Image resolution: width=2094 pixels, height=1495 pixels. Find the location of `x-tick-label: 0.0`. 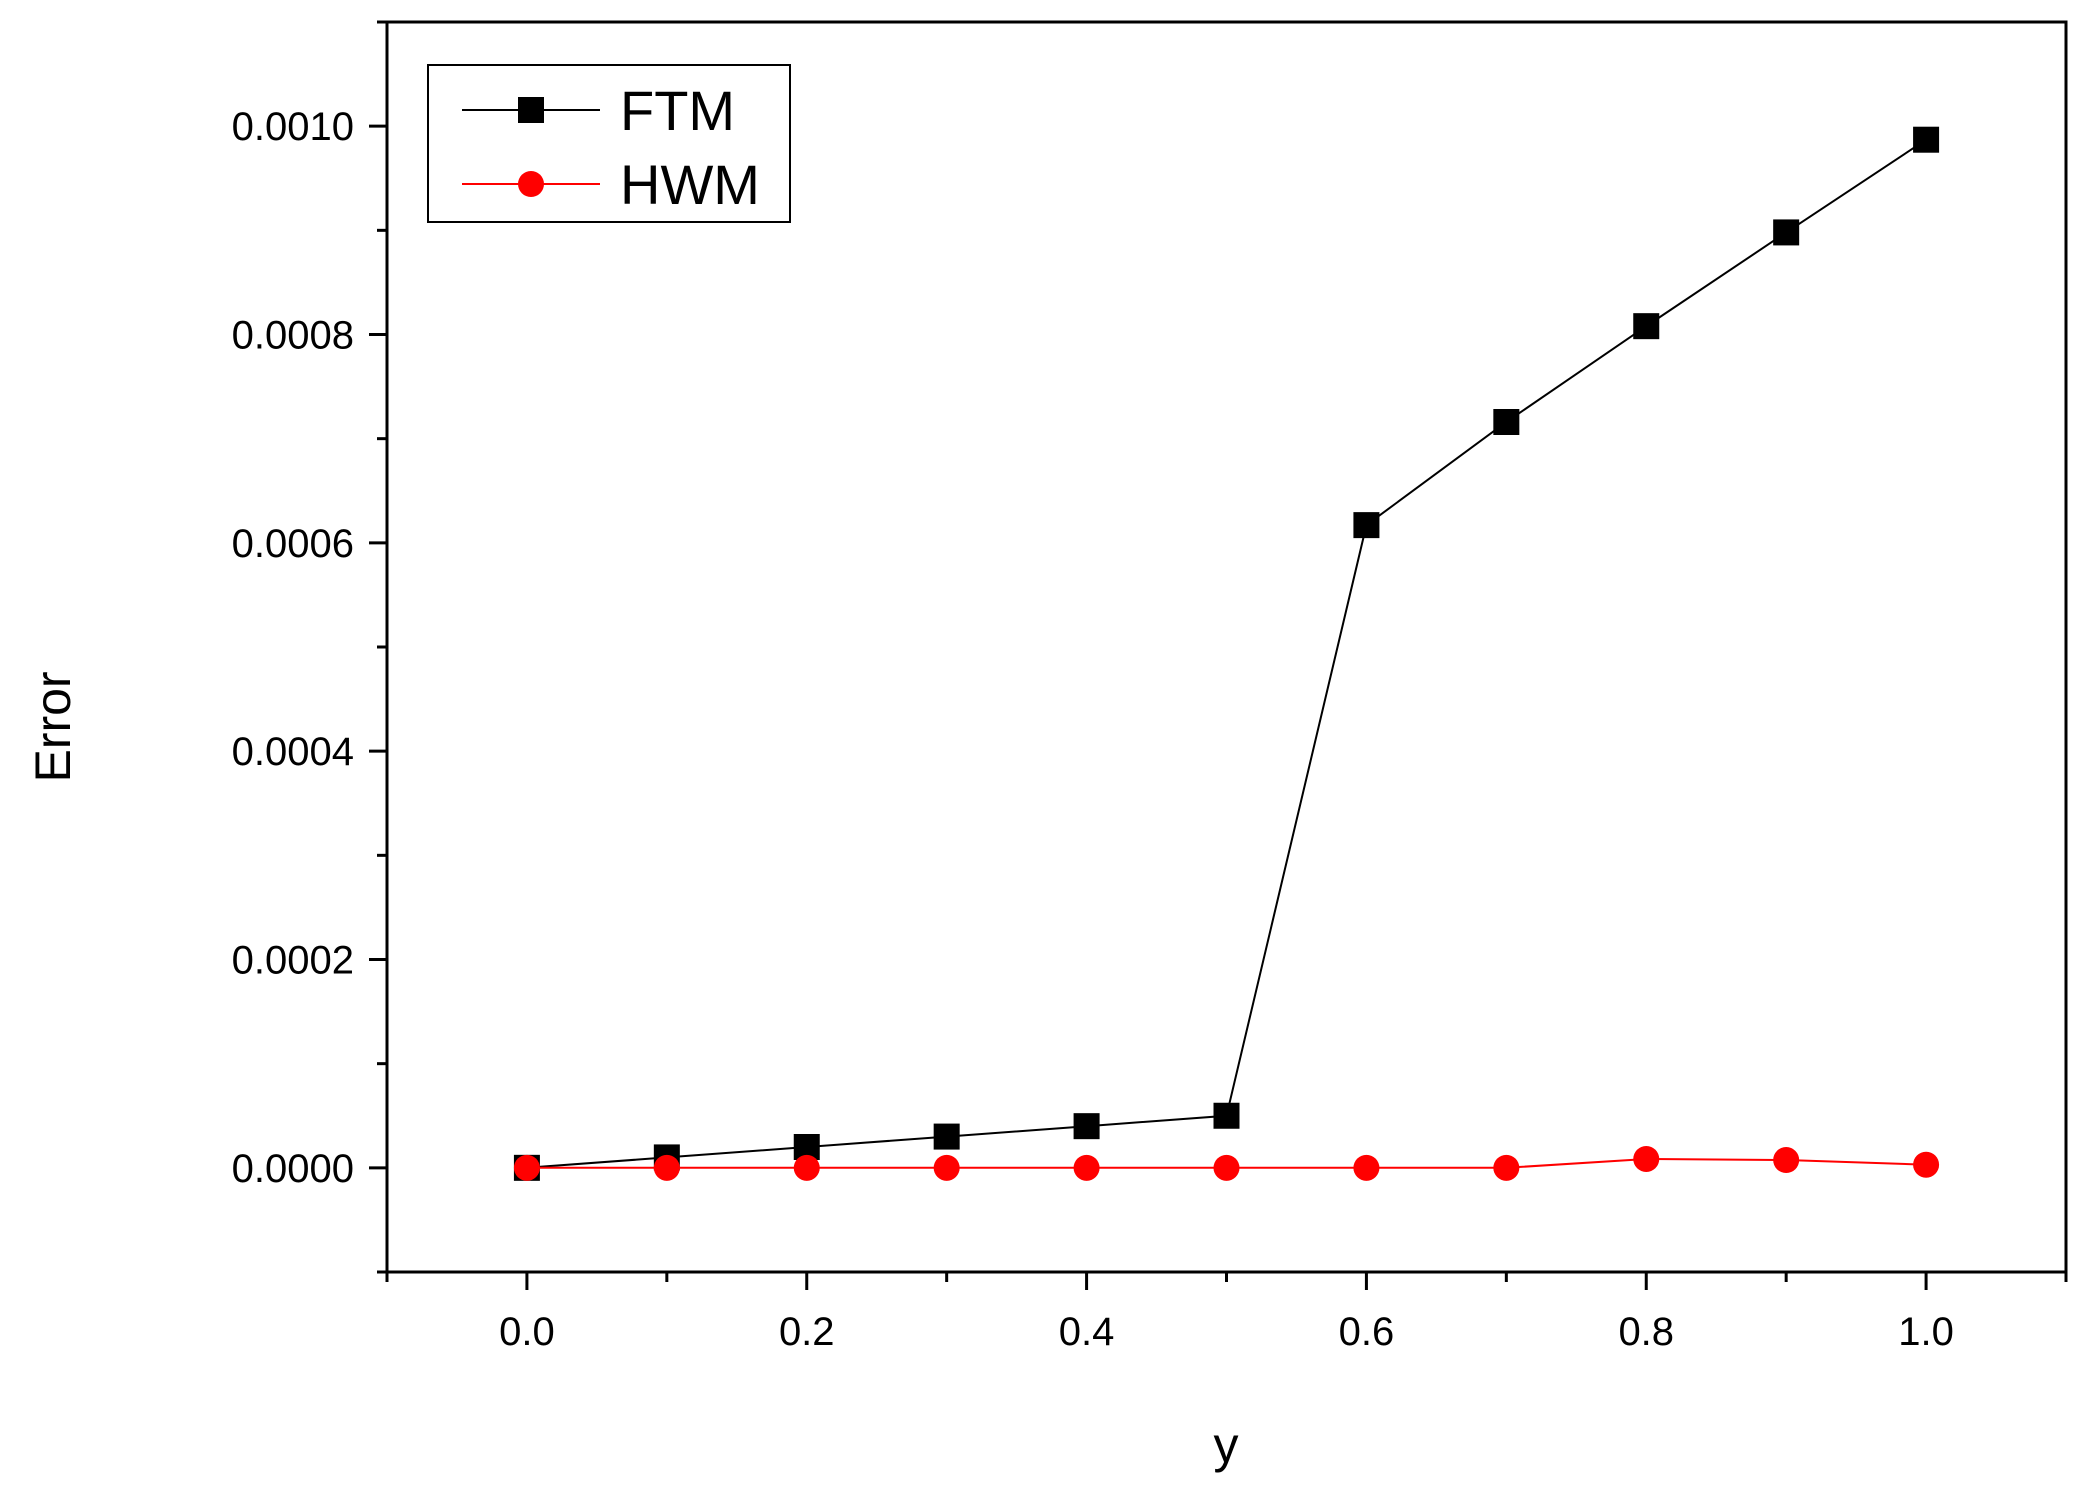

x-tick-label: 0.0 is located at coordinates (527, 1332).